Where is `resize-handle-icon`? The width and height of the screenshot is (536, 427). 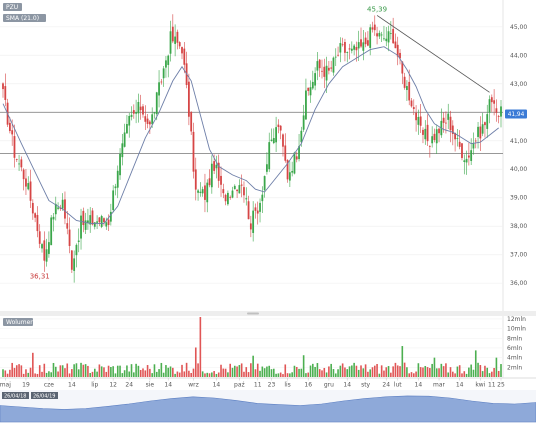 resize-handle-icon is located at coordinates (253, 313).